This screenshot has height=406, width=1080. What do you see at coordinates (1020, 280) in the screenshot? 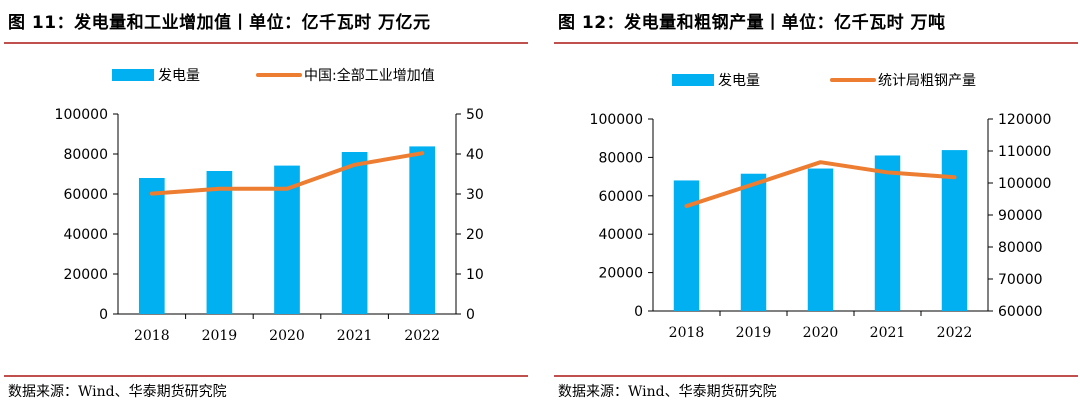
I see `y-tick-label-right: 70000` at bounding box center [1020, 280].